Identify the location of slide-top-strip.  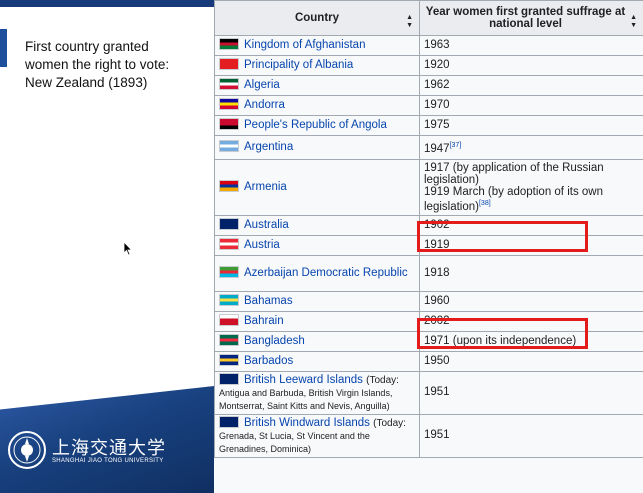
(107, 3).